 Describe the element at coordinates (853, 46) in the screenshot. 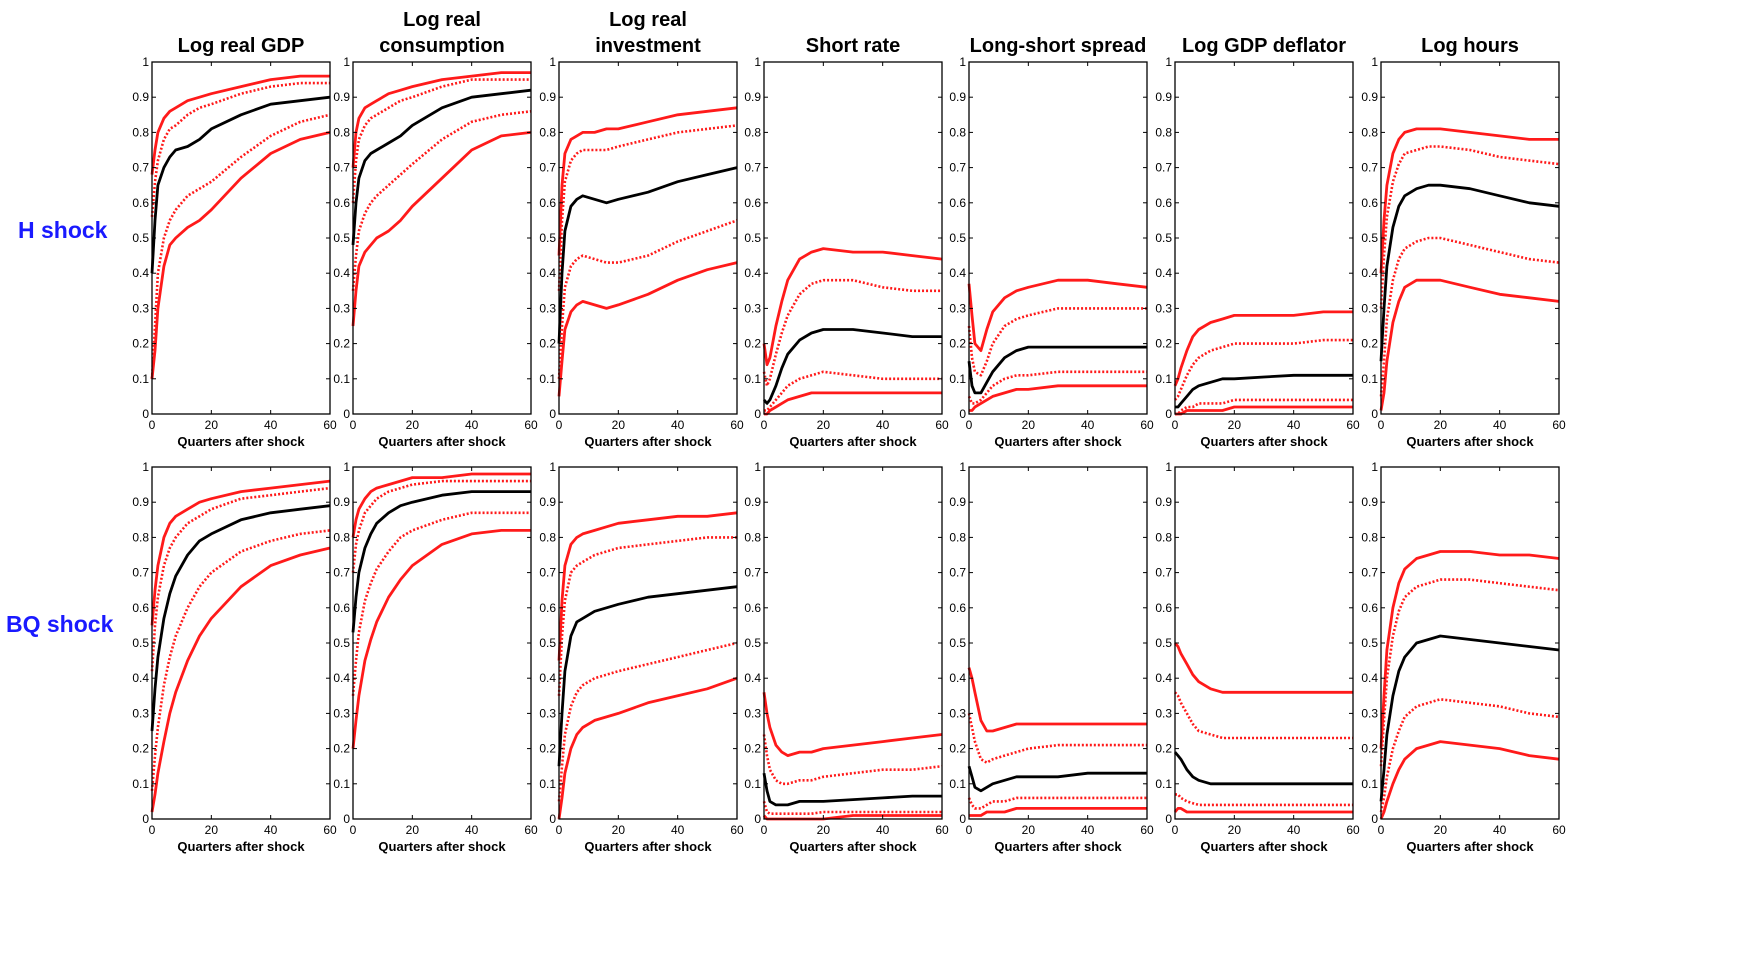

I see `column-title: Short rate` at that location.